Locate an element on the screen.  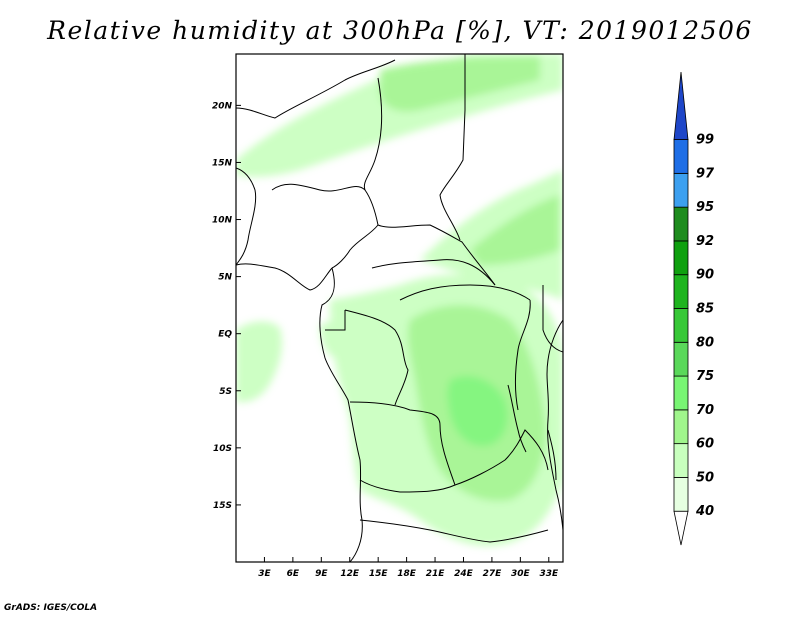
lat-tick-label: 20N is located at coordinates (222, 106).